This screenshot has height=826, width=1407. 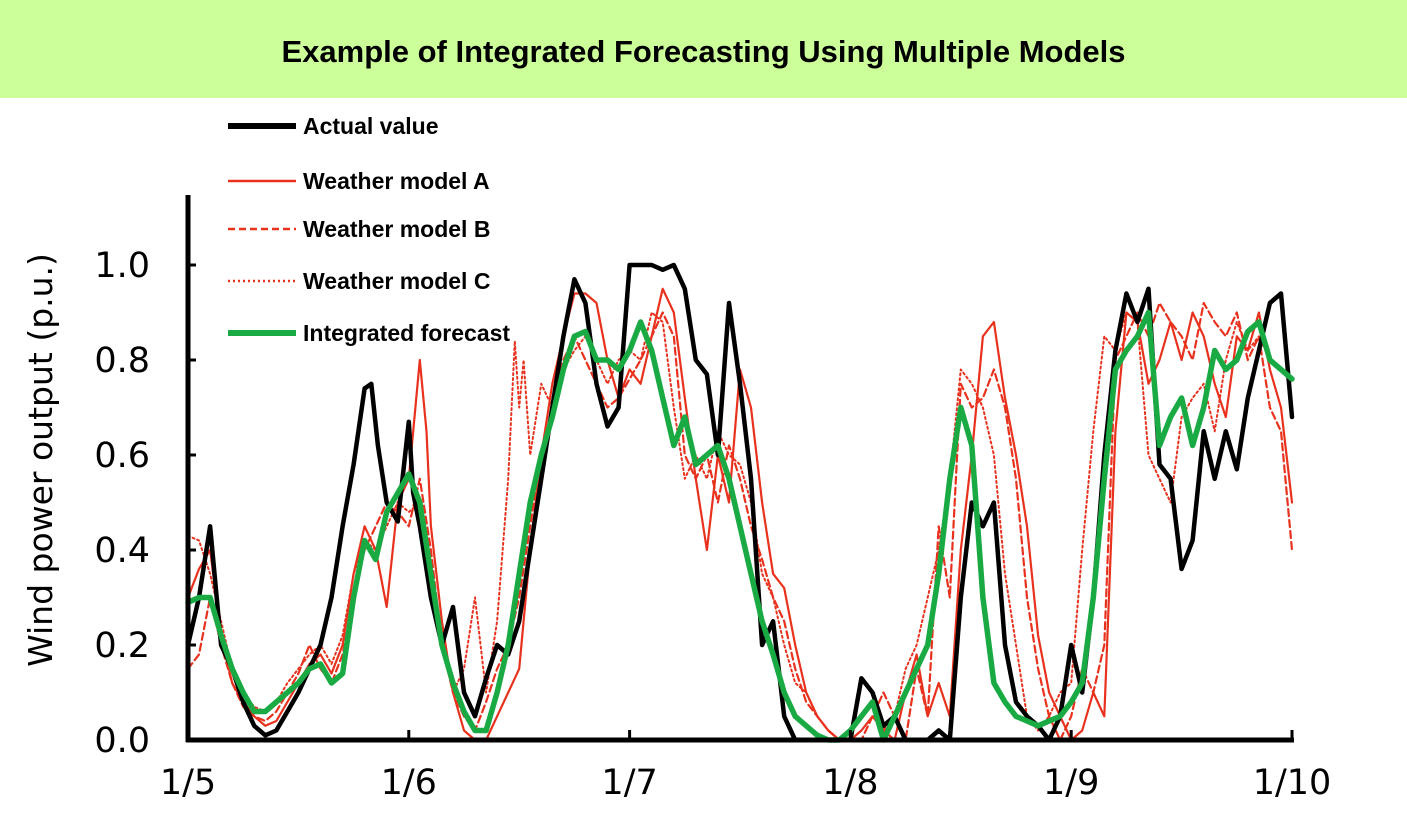 I want to click on y-tick-label: 0.4, so click(x=122, y=551).